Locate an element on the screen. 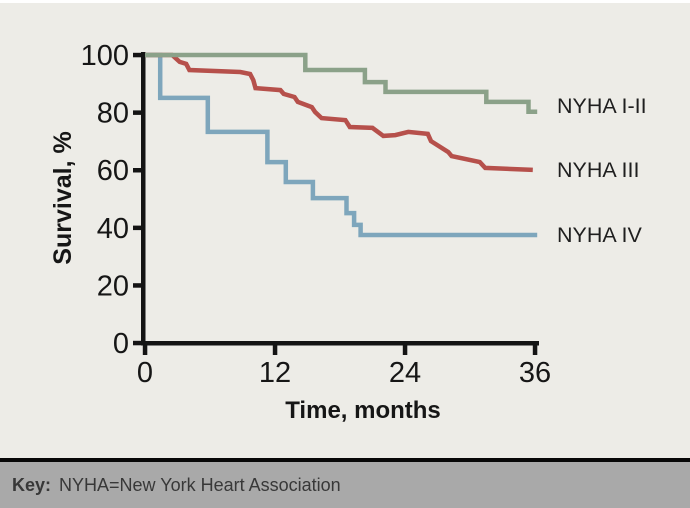 The image size is (690, 508). x-tick-label: 36 is located at coordinates (535, 373).